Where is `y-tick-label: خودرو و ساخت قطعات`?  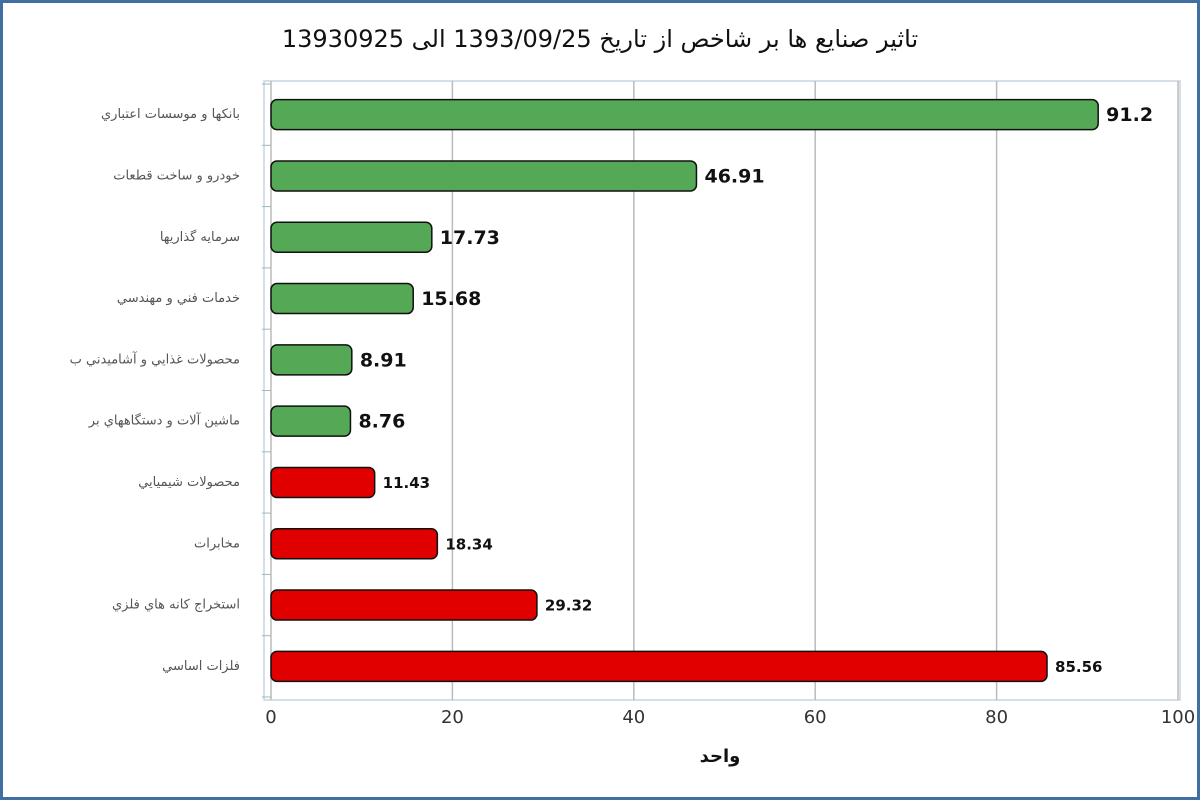 y-tick-label: خودرو و ساخت قطعات is located at coordinates (176, 175).